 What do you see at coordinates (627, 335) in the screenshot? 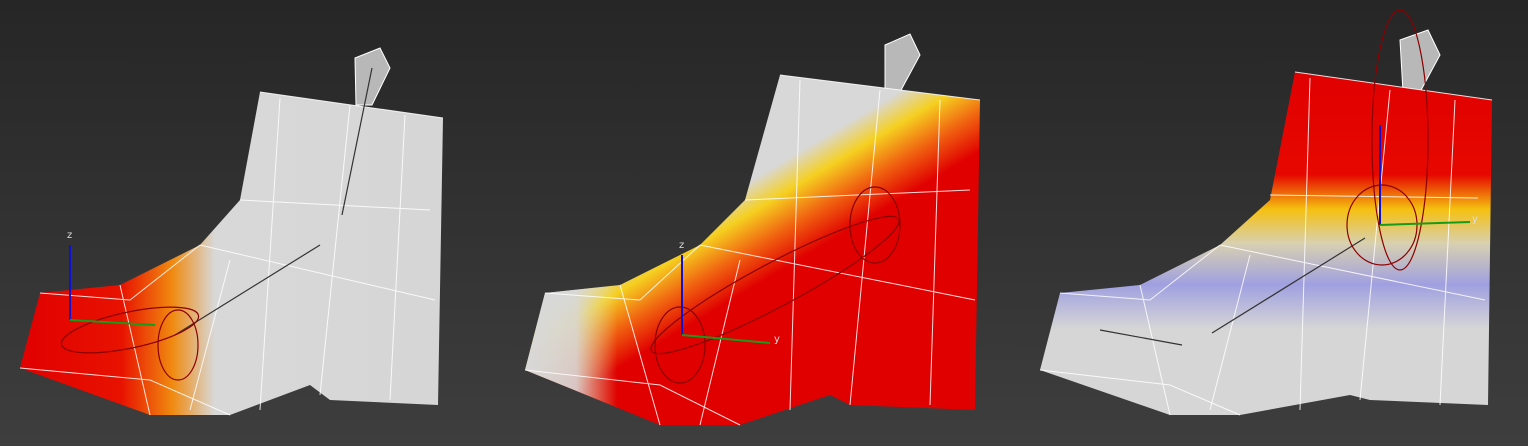
I see `boot-mesh-shade` at bounding box center [627, 335].